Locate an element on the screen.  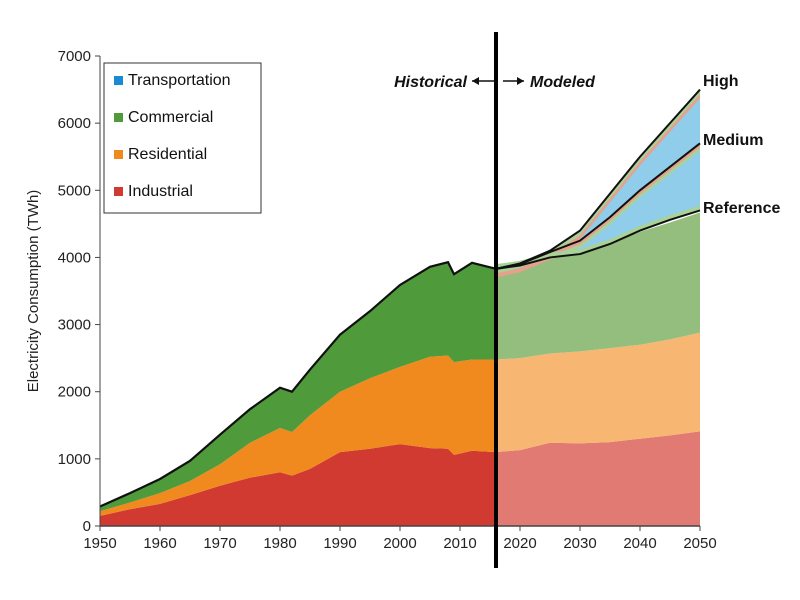
legend-box is located at coordinates (182, 138).